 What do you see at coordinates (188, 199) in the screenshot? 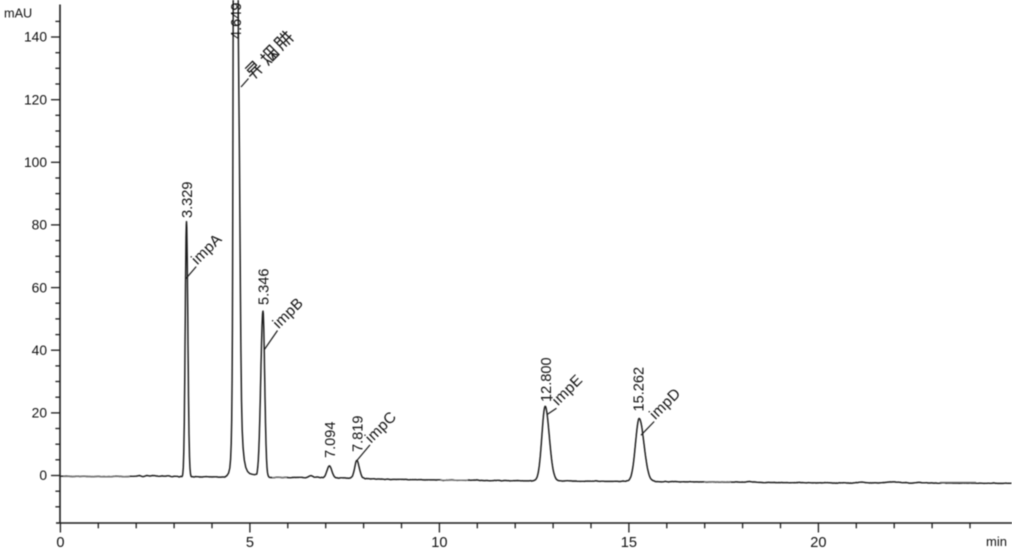
I see `svg-text: 3.329` at bounding box center [188, 199].